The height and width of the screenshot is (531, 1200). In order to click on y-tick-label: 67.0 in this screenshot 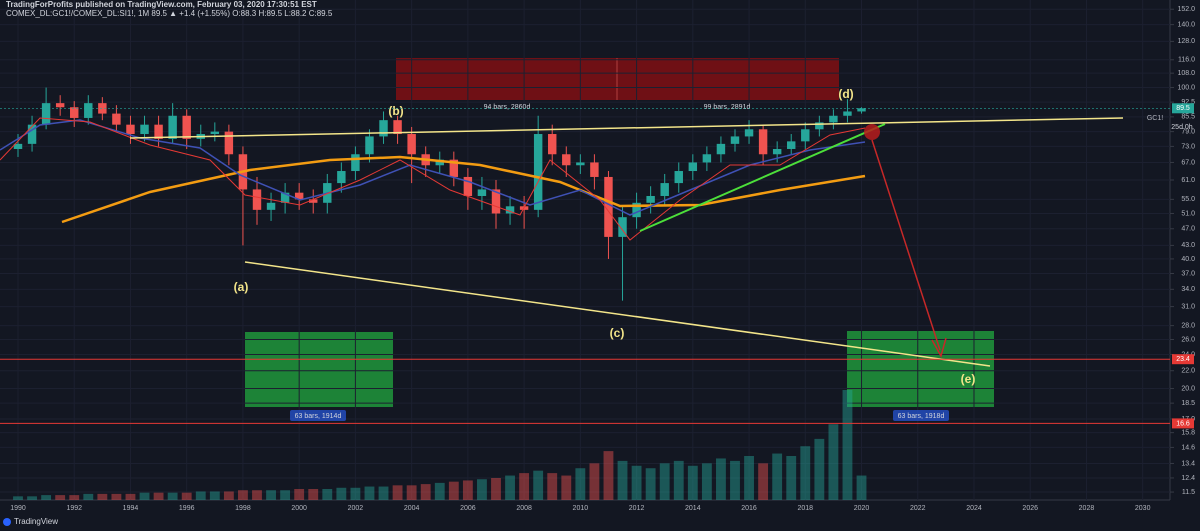, I will do `click(1188, 162)`.